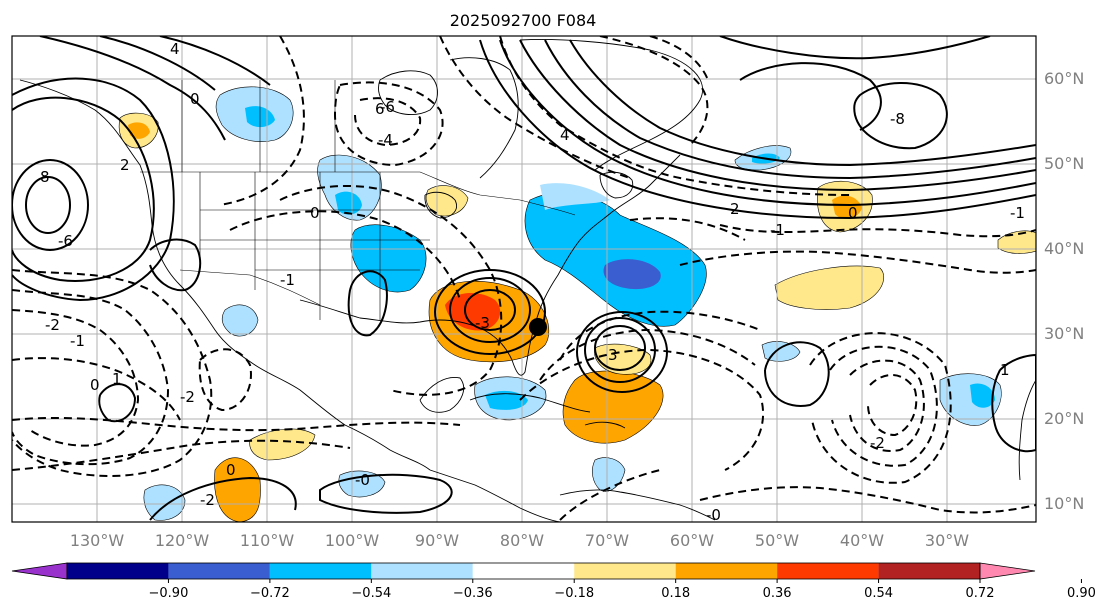 The width and height of the screenshot is (1105, 615). What do you see at coordinates (440, 205) in the screenshot?
I see `great-lakes` at bounding box center [440, 205].